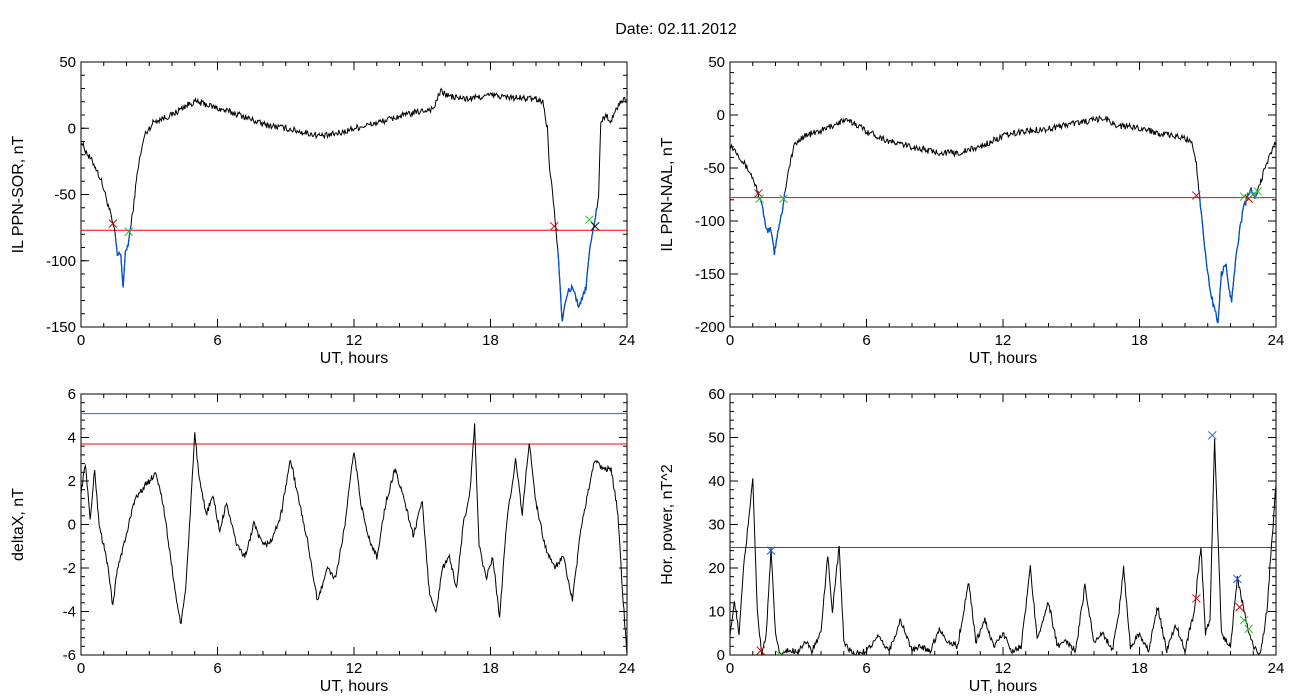 This screenshot has height=700, width=1300. Describe the element at coordinates (676, 29) in the screenshot. I see `figure-title: Date: 02.11.2012` at that location.